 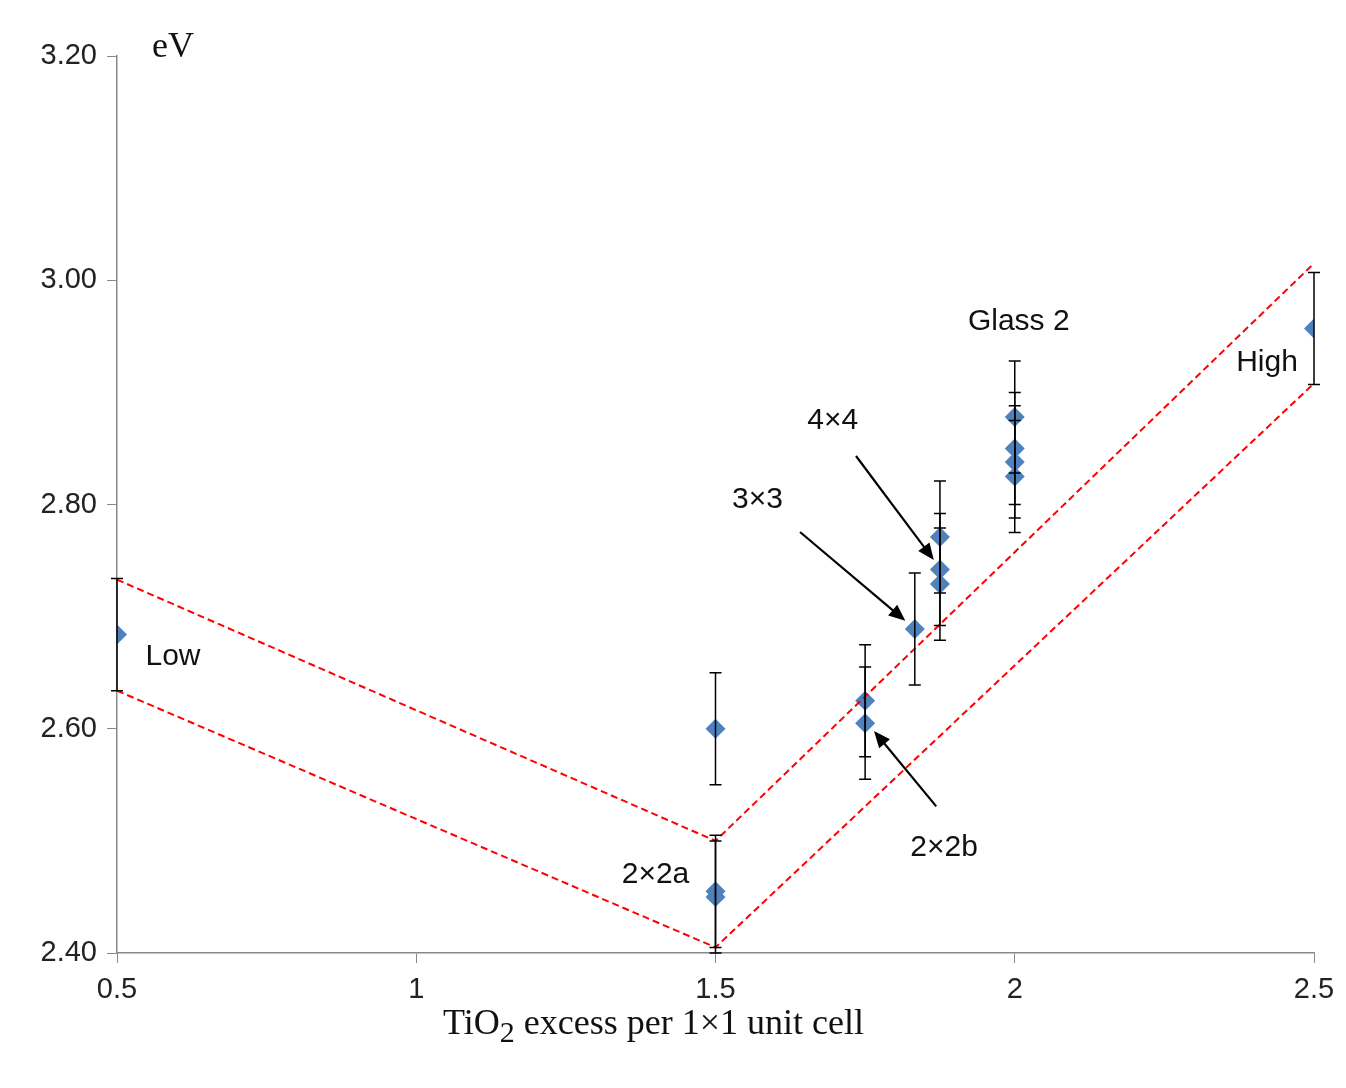 What do you see at coordinates (68, 726) in the screenshot?
I see `y-tick-label: 2.60` at bounding box center [68, 726].